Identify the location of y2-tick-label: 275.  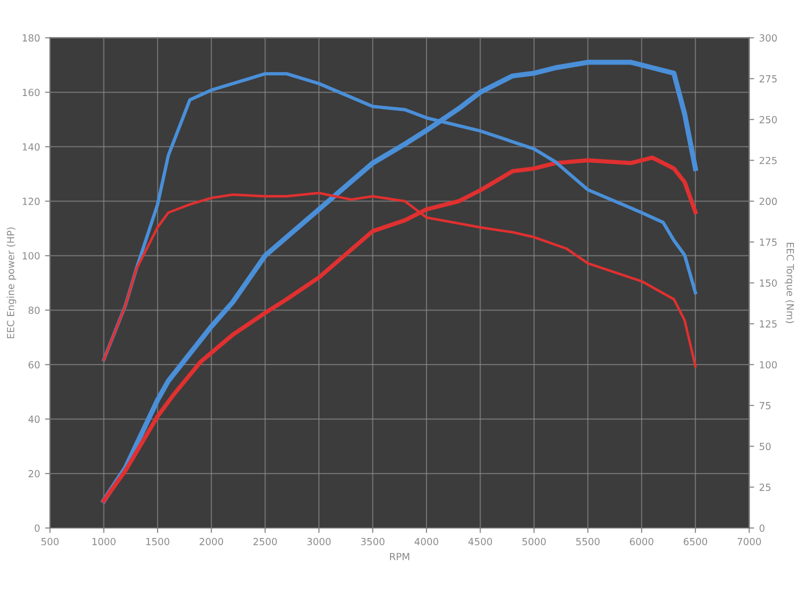
(768, 78).